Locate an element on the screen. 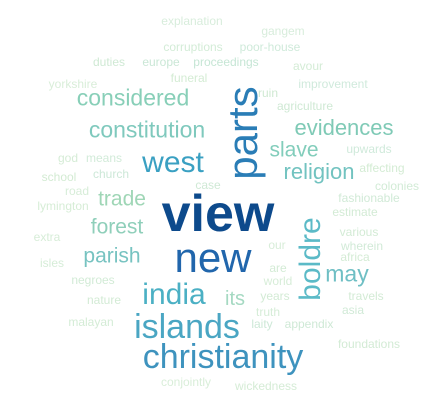 The width and height of the screenshot is (442, 404). word-negroes: negroes is located at coordinates (93, 280).